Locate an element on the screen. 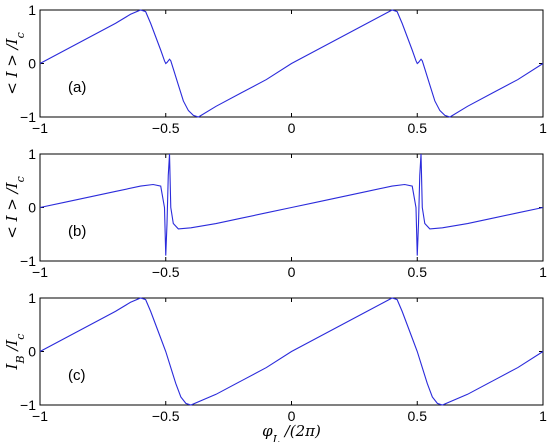 The height and width of the screenshot is (442, 550). panel-label: (b) is located at coordinates (77, 231).